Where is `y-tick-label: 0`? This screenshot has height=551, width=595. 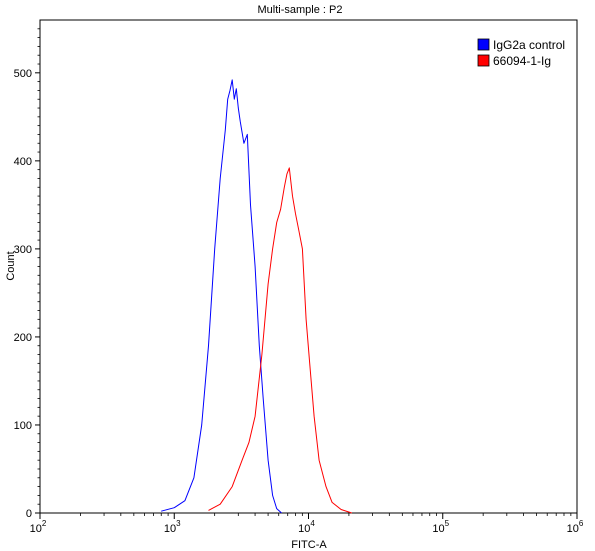
y-tick-label: 0 is located at coordinates (29, 514).